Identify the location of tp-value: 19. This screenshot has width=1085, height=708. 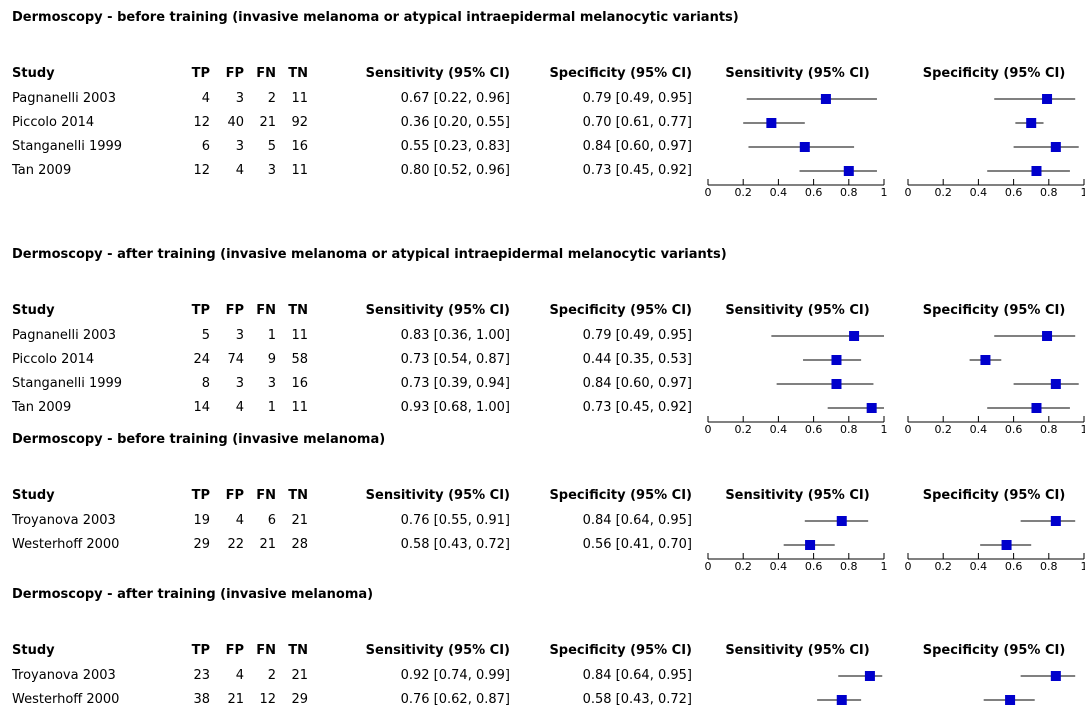
(195, 521).